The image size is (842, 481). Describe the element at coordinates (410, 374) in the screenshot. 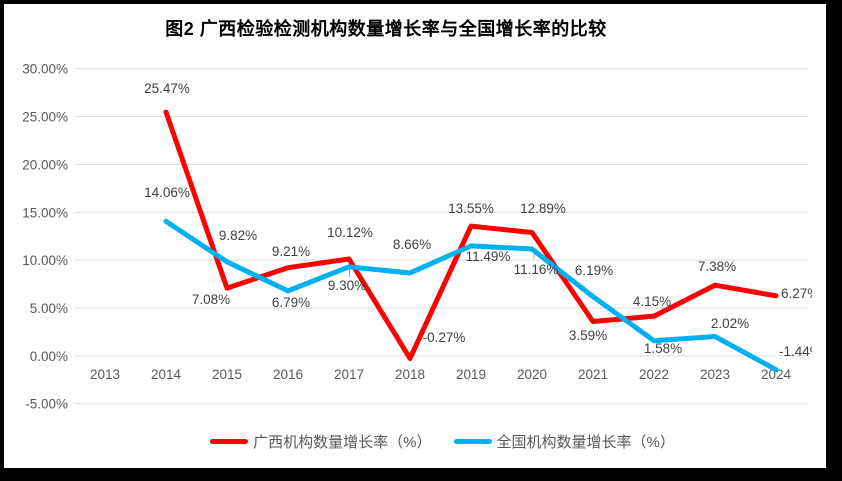

I see `x-tick-label: 2018` at that location.